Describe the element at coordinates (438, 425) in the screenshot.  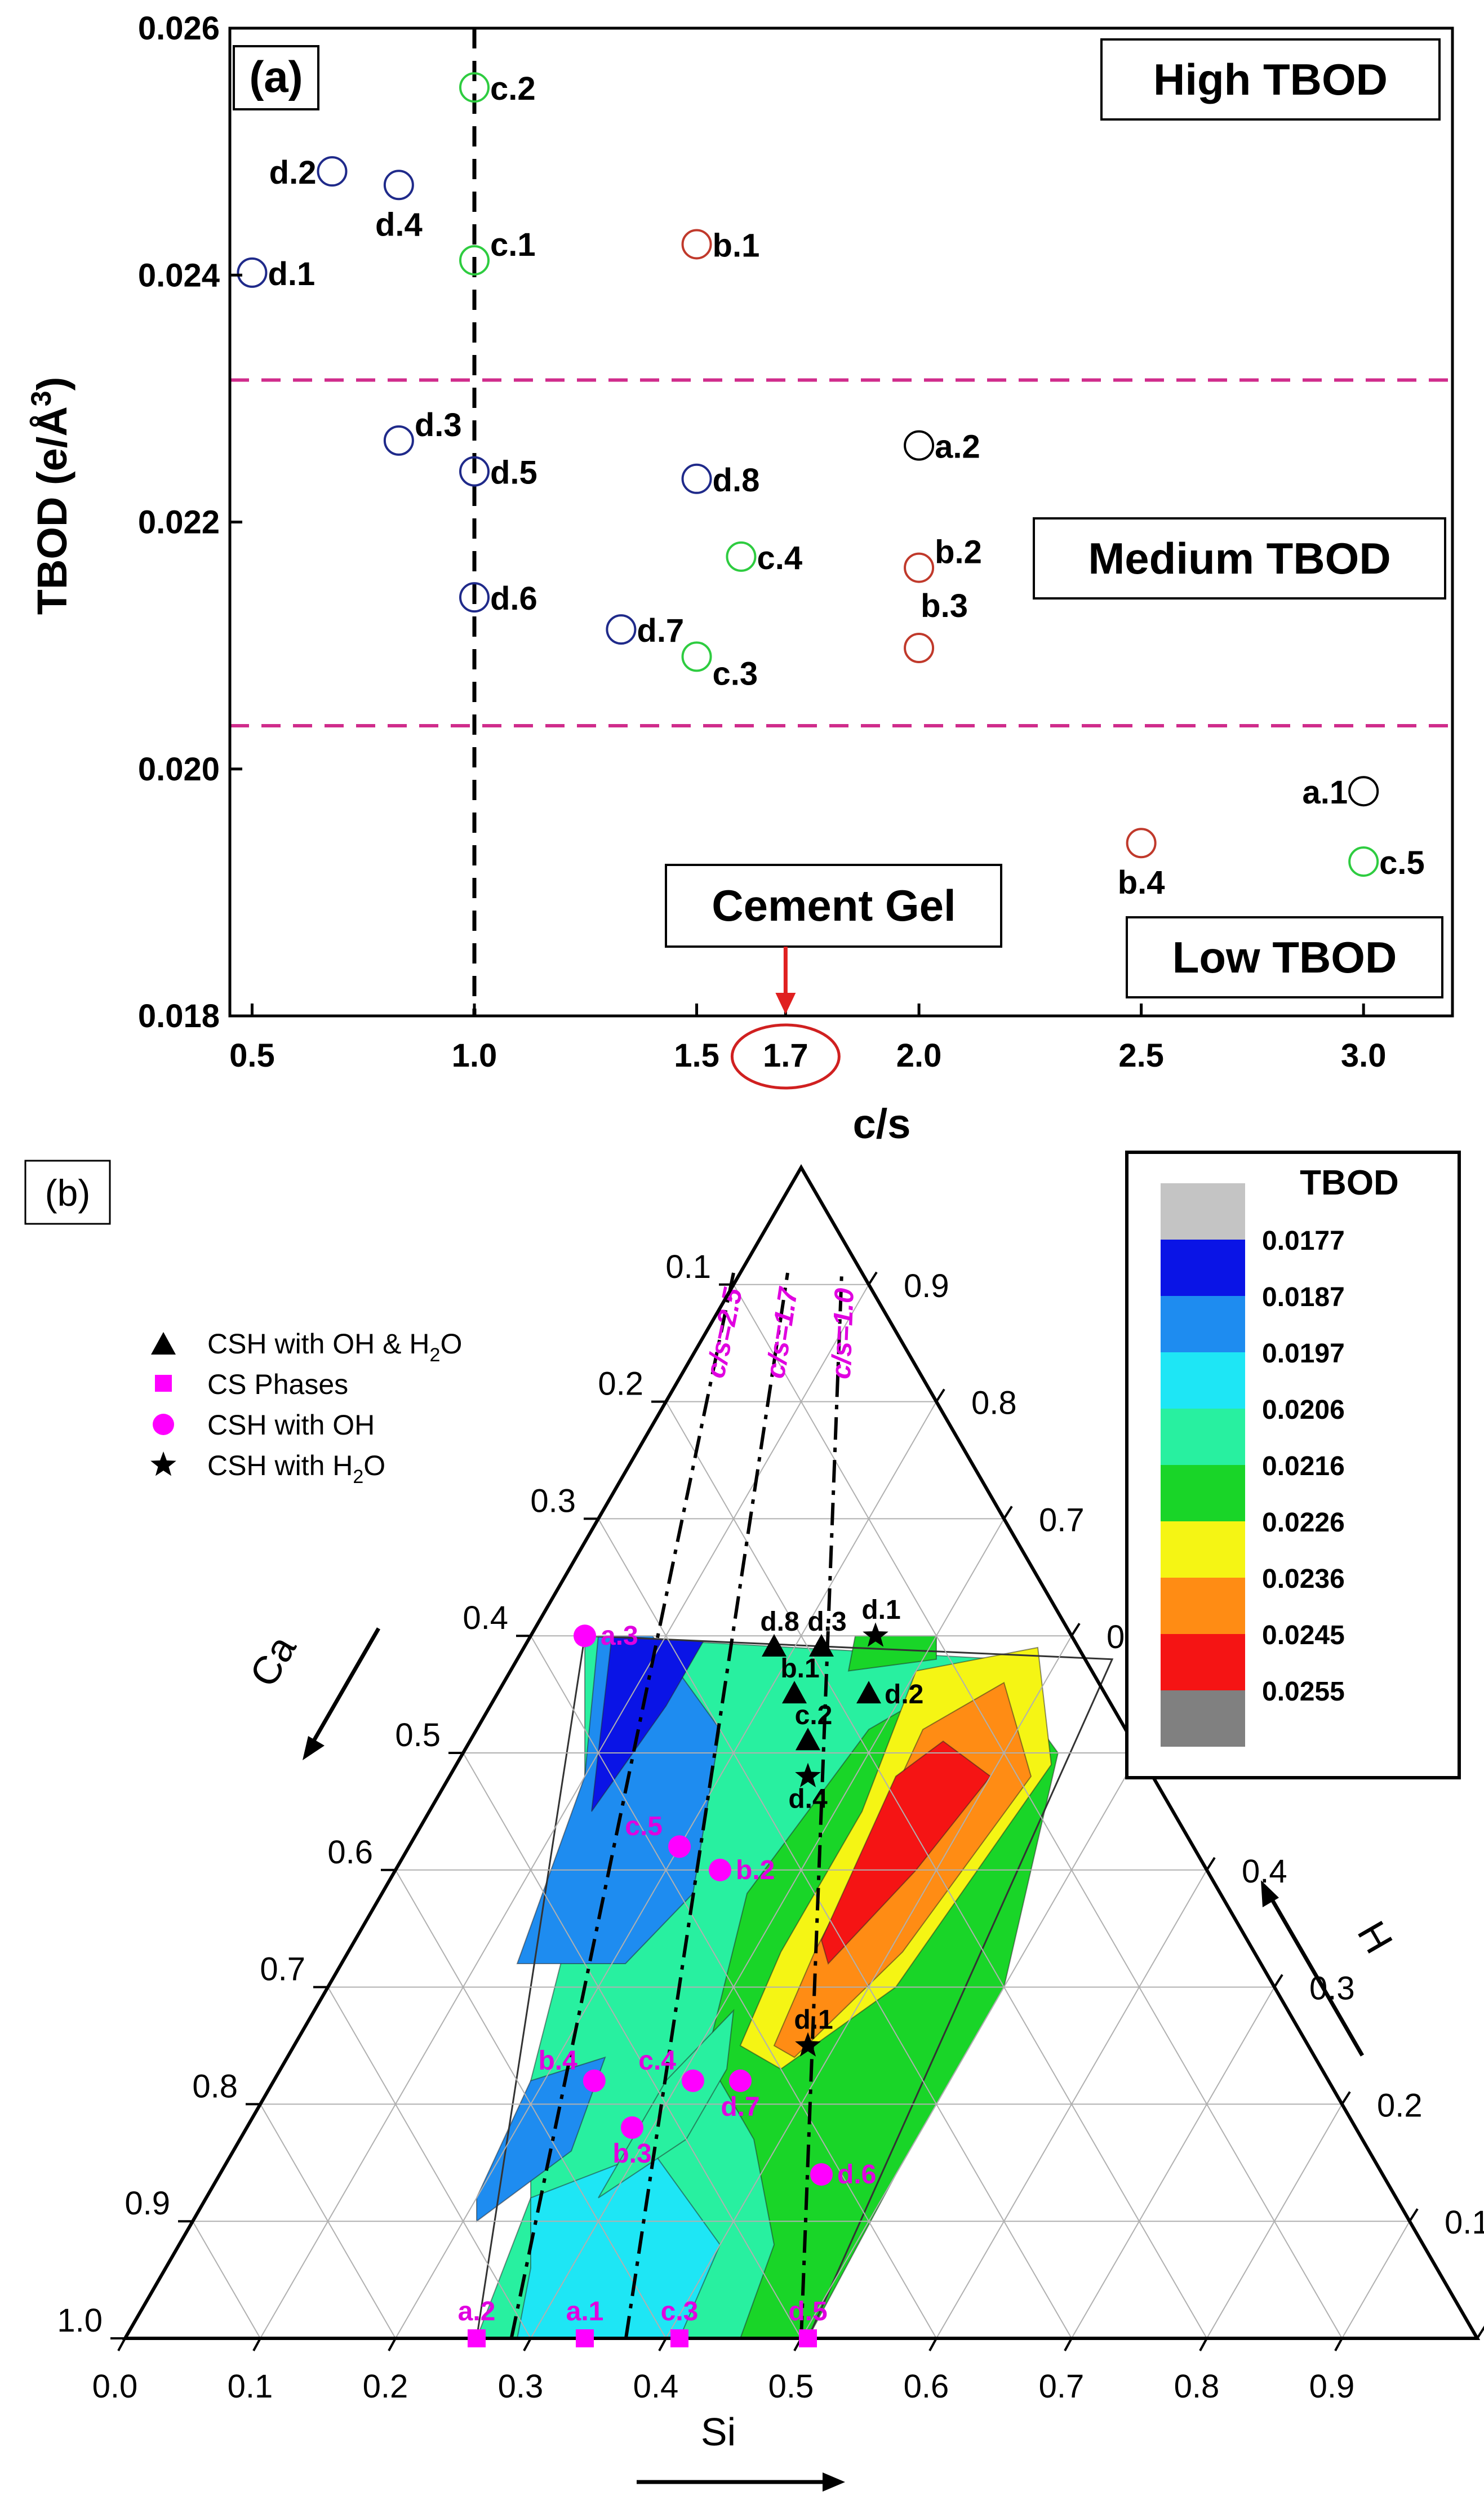
I see `point-label-d-3: d.3` at that location.